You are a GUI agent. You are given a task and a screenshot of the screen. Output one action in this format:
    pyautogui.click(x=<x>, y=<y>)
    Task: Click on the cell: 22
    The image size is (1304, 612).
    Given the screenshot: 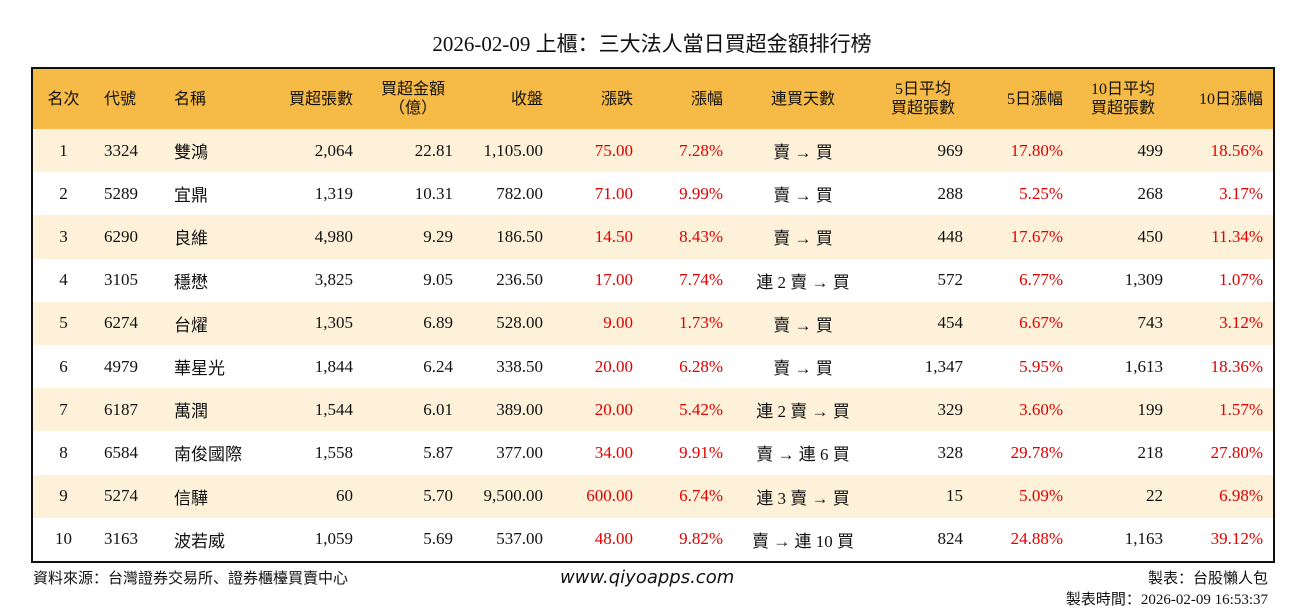 What is the action you would take?
    pyautogui.click(x=1154, y=496)
    